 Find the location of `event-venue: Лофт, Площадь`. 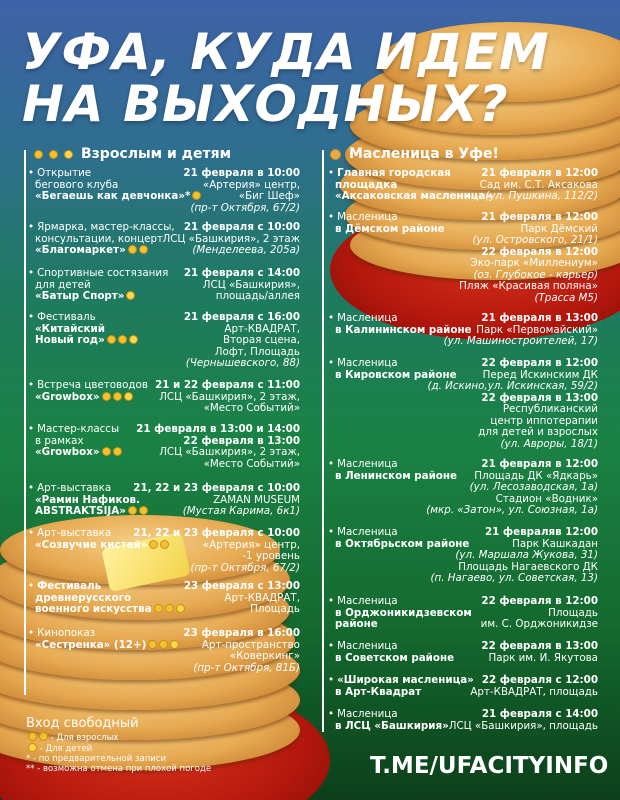

event-venue: Лофт, Площадь is located at coordinates (257, 351).